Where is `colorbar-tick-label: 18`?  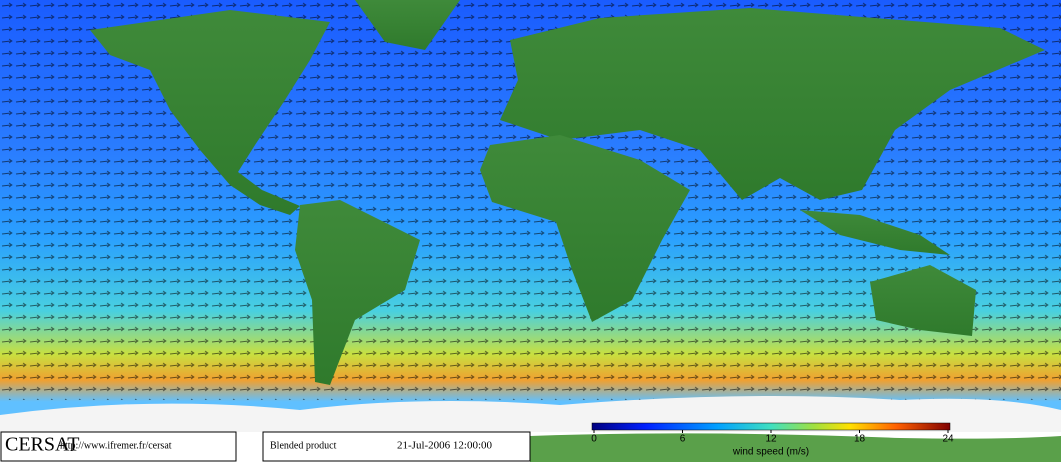
colorbar-tick-label: 18 is located at coordinates (860, 439).